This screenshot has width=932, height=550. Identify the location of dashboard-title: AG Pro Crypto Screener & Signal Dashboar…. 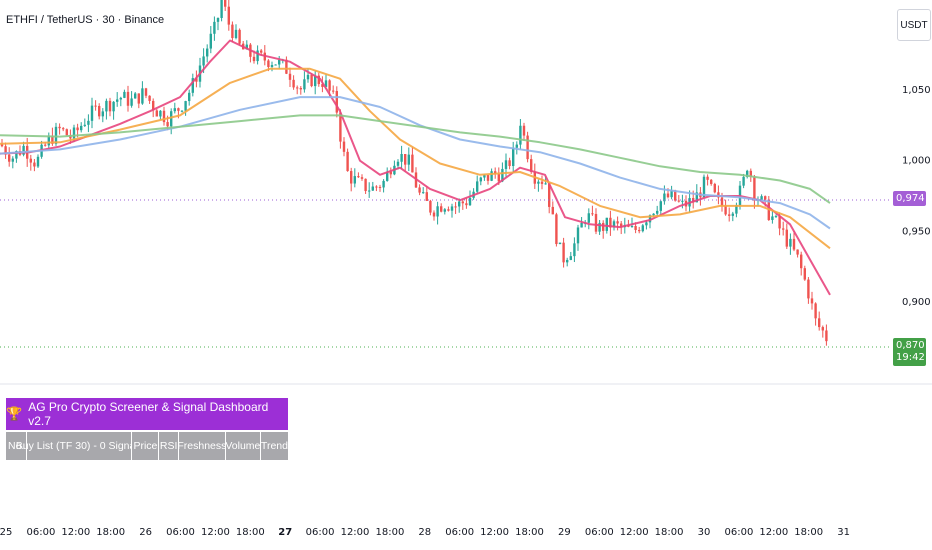
(148, 414).